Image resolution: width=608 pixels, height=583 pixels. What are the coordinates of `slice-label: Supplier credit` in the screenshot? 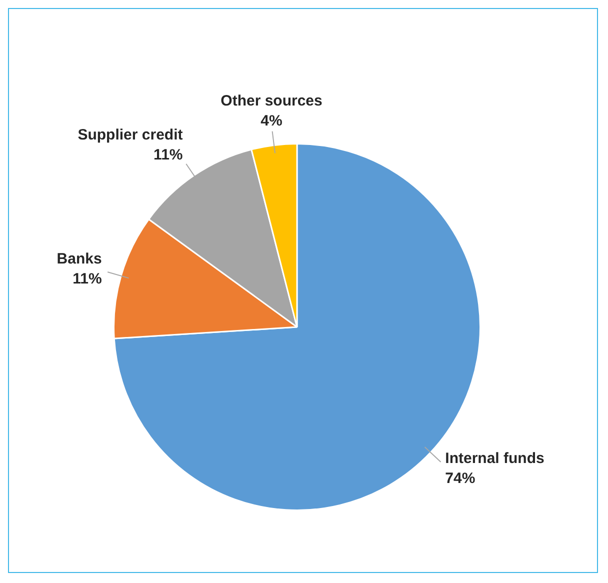 It's located at (130, 135).